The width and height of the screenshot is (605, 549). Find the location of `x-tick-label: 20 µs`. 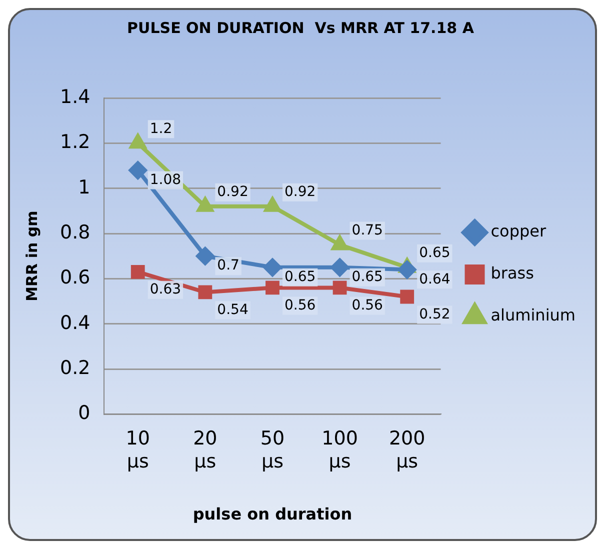

x-tick-label: 20 µs is located at coordinates (205, 450).